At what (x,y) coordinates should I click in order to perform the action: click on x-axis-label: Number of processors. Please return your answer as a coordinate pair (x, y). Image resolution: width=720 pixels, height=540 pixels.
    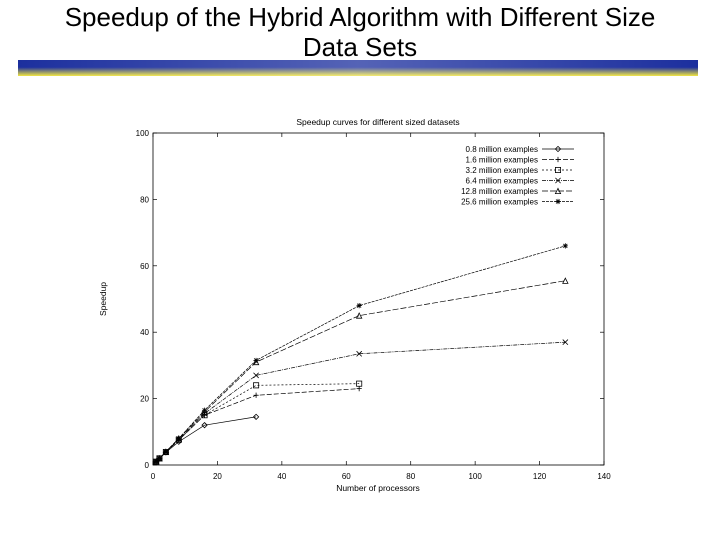
    Looking at the image, I should click on (378, 488).